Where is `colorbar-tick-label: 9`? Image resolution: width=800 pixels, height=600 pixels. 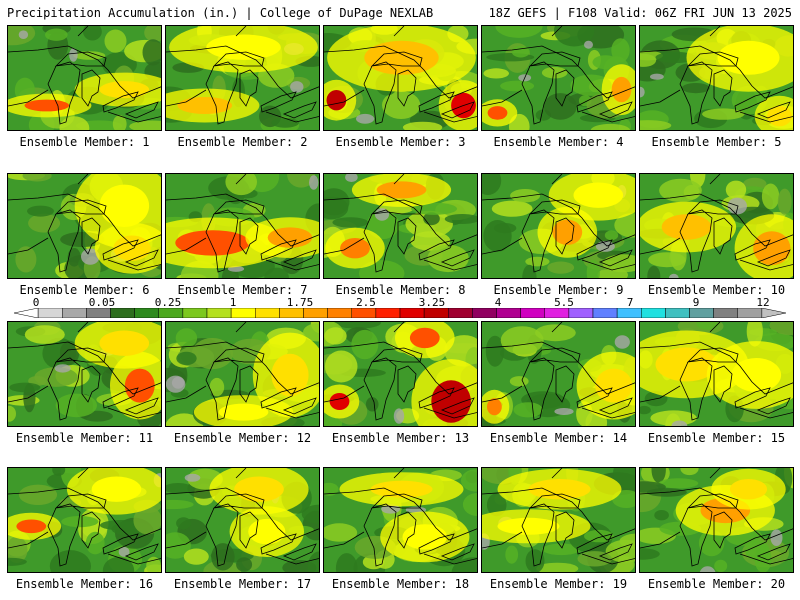 colorbar-tick-label: 9 is located at coordinates (696, 302).